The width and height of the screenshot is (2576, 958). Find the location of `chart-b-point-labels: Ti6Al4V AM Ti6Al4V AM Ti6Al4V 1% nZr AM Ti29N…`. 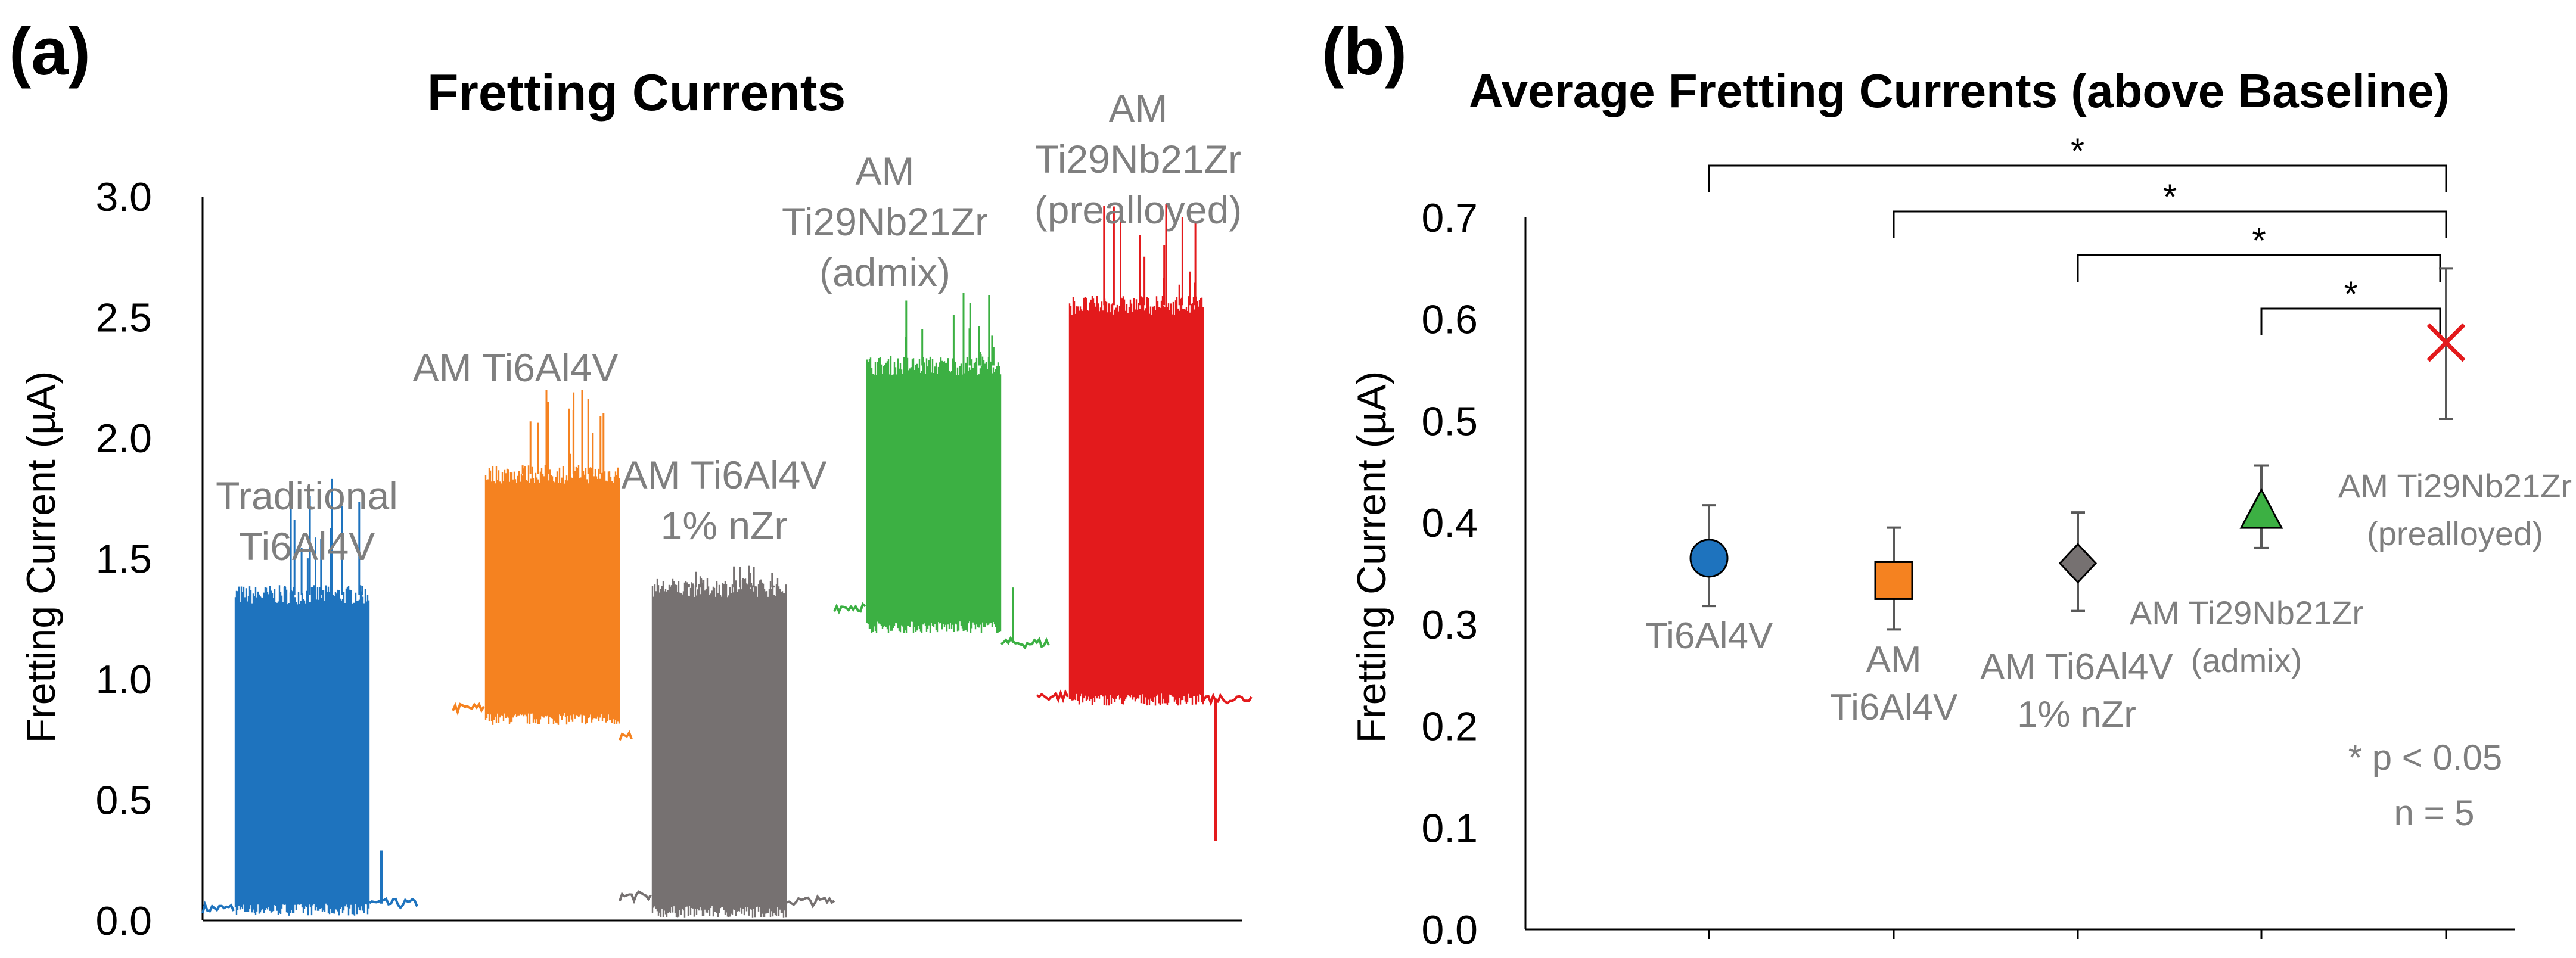

chart-b-point-labels: Ti6Al4V AM Ti6Al4V AM Ti6Al4V 1% nZr AM Ti29N… is located at coordinates (2108, 601).